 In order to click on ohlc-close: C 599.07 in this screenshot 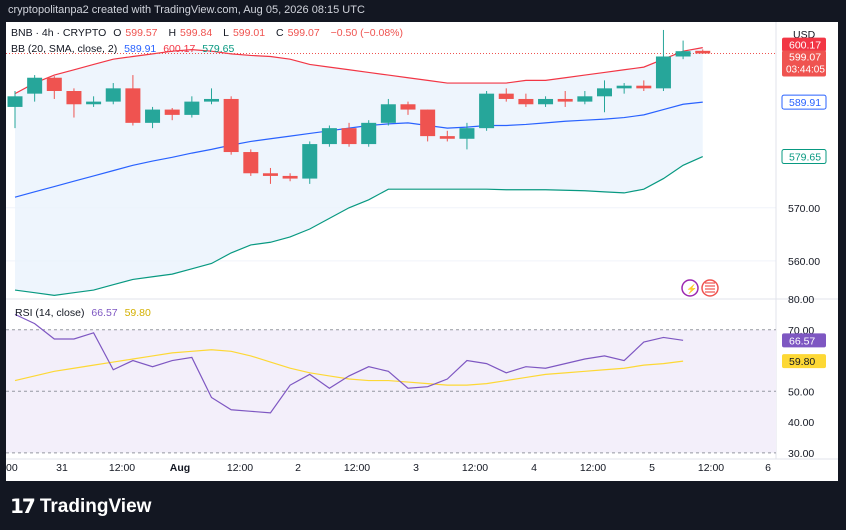, I will do `click(300, 33)`.